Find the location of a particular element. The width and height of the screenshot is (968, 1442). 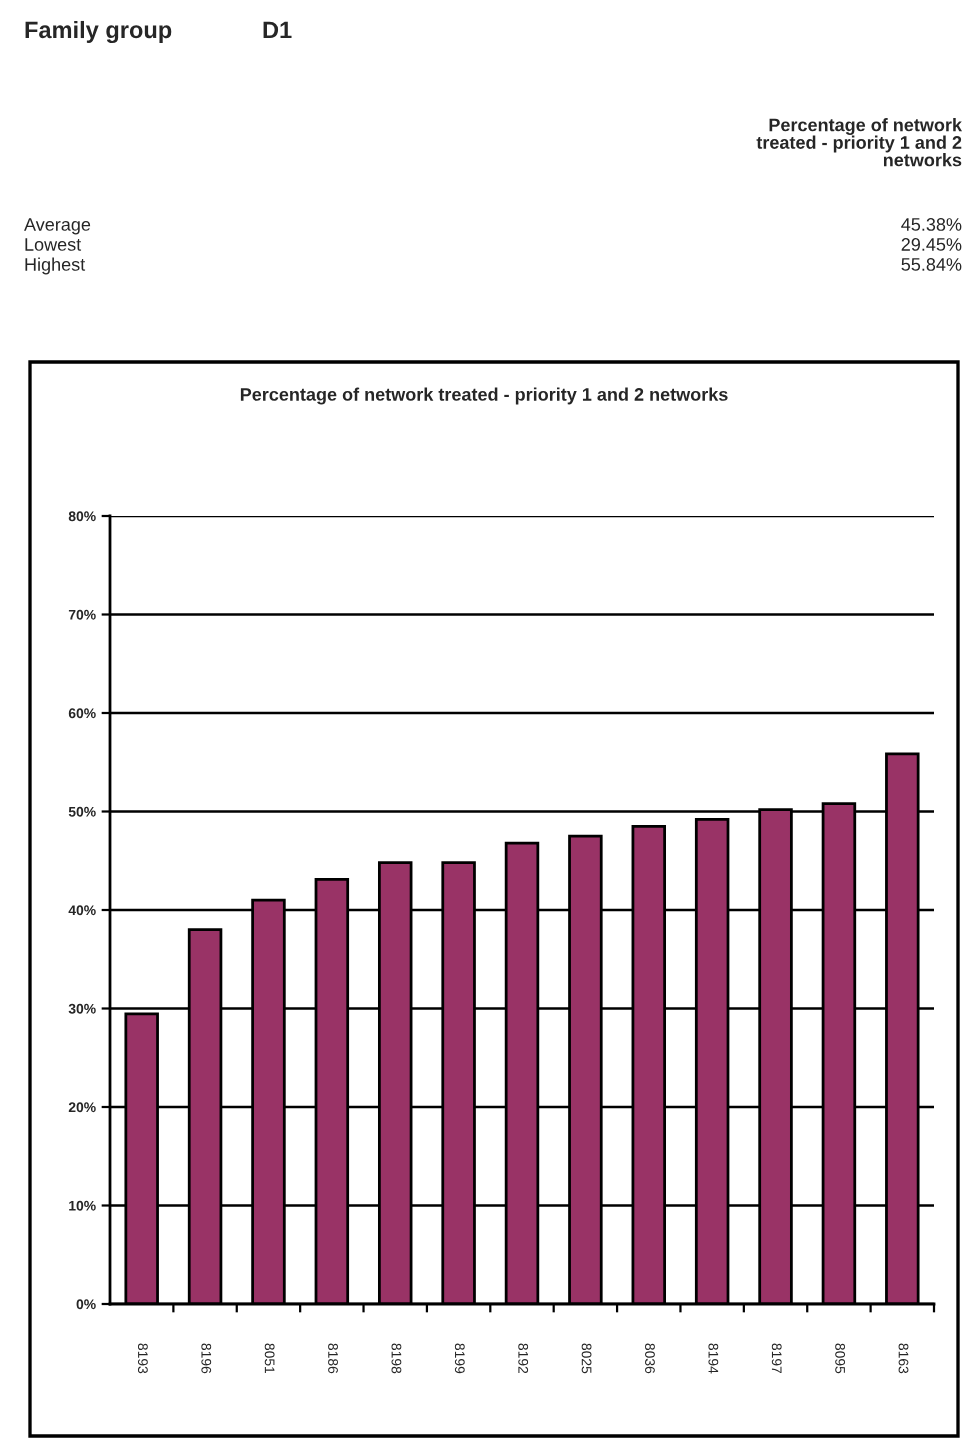

text: D1 is located at coordinates (277, 30).